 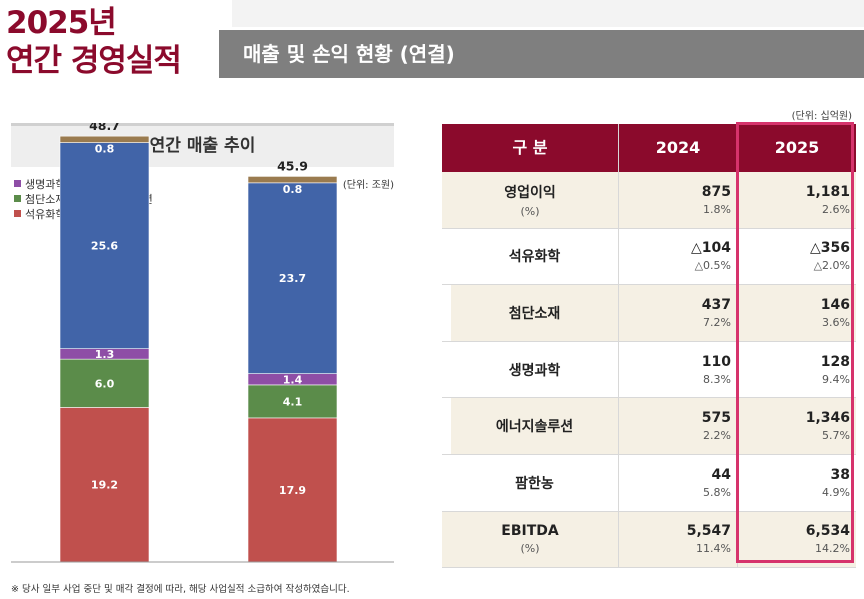 What do you see at coordinates (530, 531) in the screenshot?
I see `row-label: EBITDA` at bounding box center [530, 531].